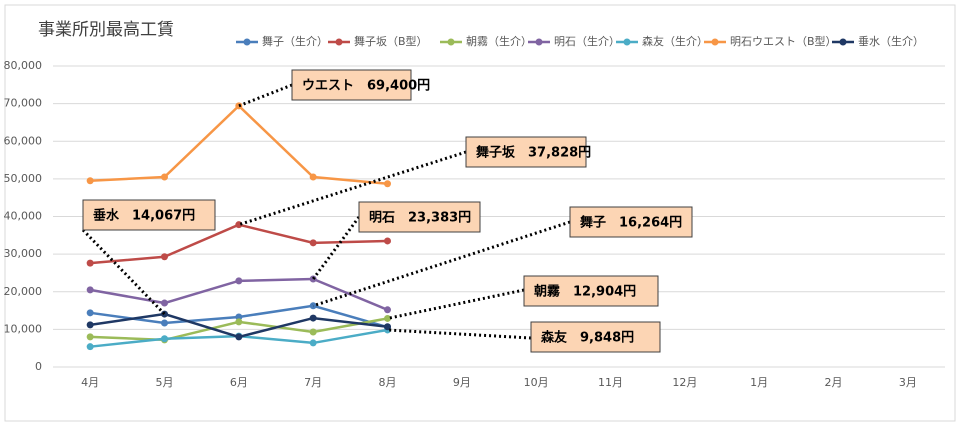 This screenshot has height=426, width=960. I want to click on legend-label: 垂水（生介）, so click(891, 41).